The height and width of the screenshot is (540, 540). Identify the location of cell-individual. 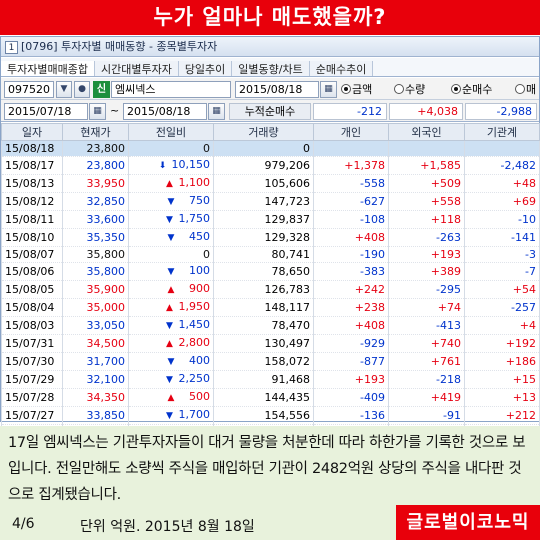
(351, 149).